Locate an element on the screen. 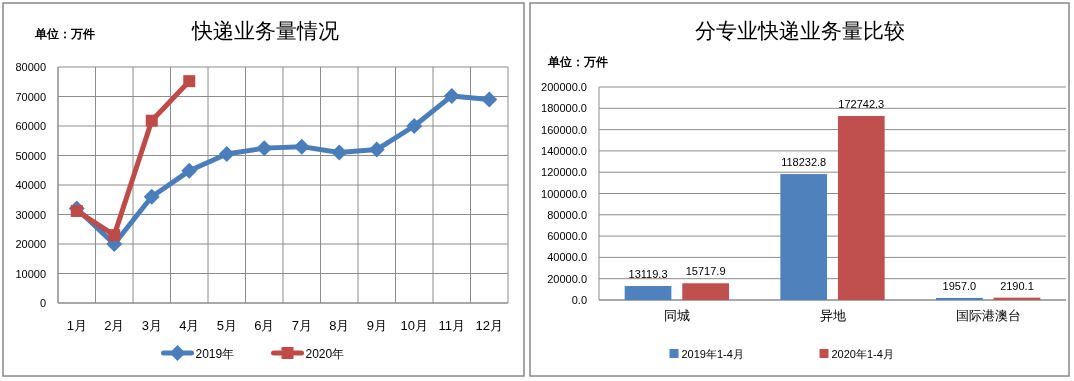 The height and width of the screenshot is (381, 1074). chart-title: 分专业快递业务量比较 is located at coordinates (800, 30).